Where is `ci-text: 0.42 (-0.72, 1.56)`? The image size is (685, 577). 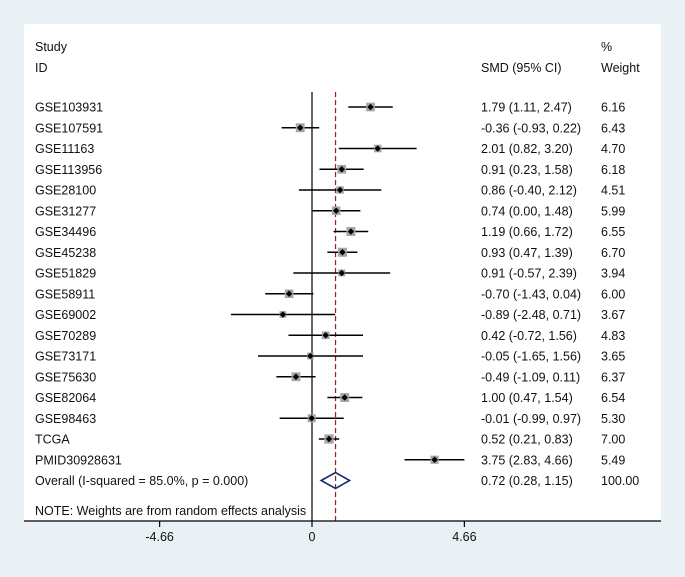
ci-text: 0.42 (-0.72, 1.56) is located at coordinates (529, 336).